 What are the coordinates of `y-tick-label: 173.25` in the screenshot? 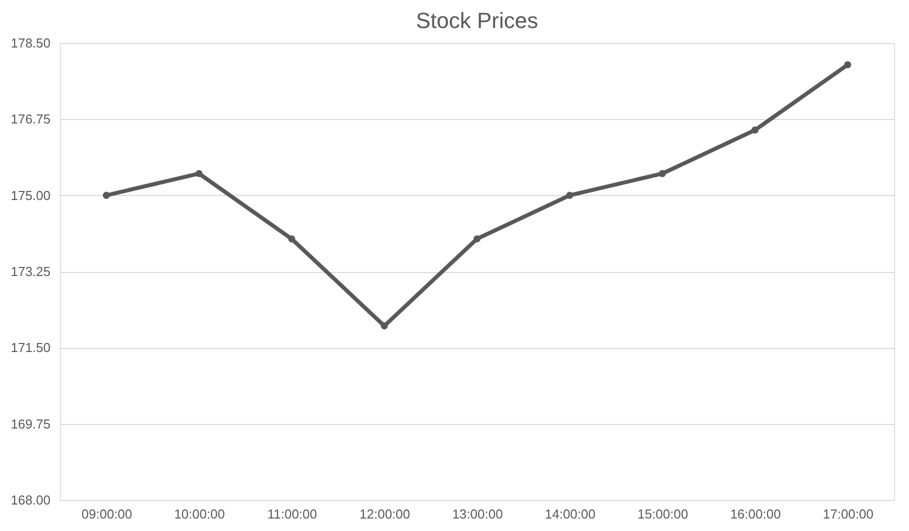 It's located at (30, 271).